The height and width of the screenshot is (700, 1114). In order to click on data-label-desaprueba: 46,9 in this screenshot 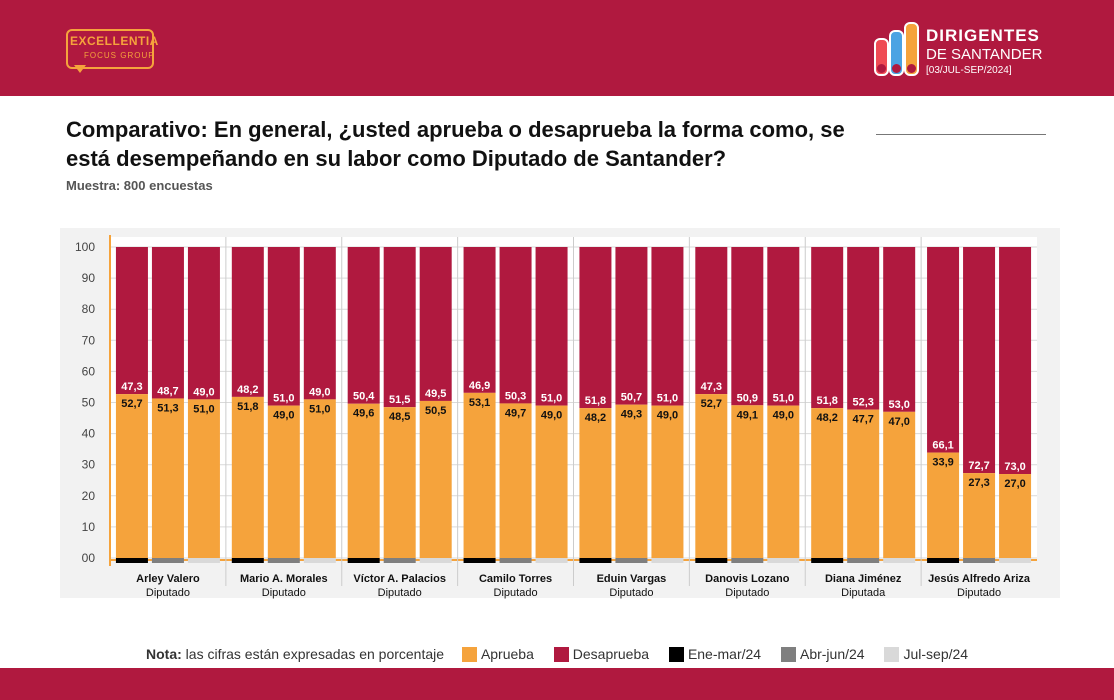, I will do `click(479, 386)`.